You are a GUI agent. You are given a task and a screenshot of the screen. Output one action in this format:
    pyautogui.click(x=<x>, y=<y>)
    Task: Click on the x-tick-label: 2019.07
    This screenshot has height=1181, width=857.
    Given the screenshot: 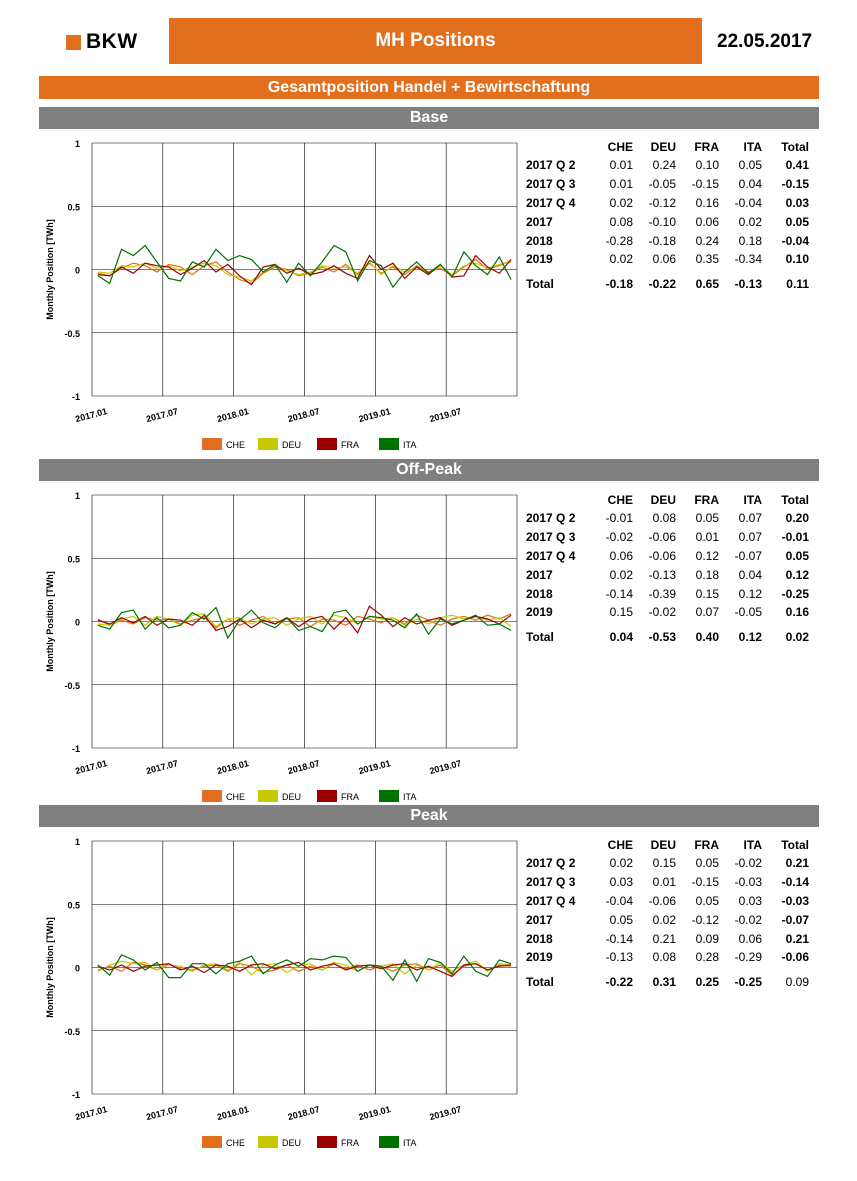 What is the action you would take?
    pyautogui.click(x=445, y=415)
    